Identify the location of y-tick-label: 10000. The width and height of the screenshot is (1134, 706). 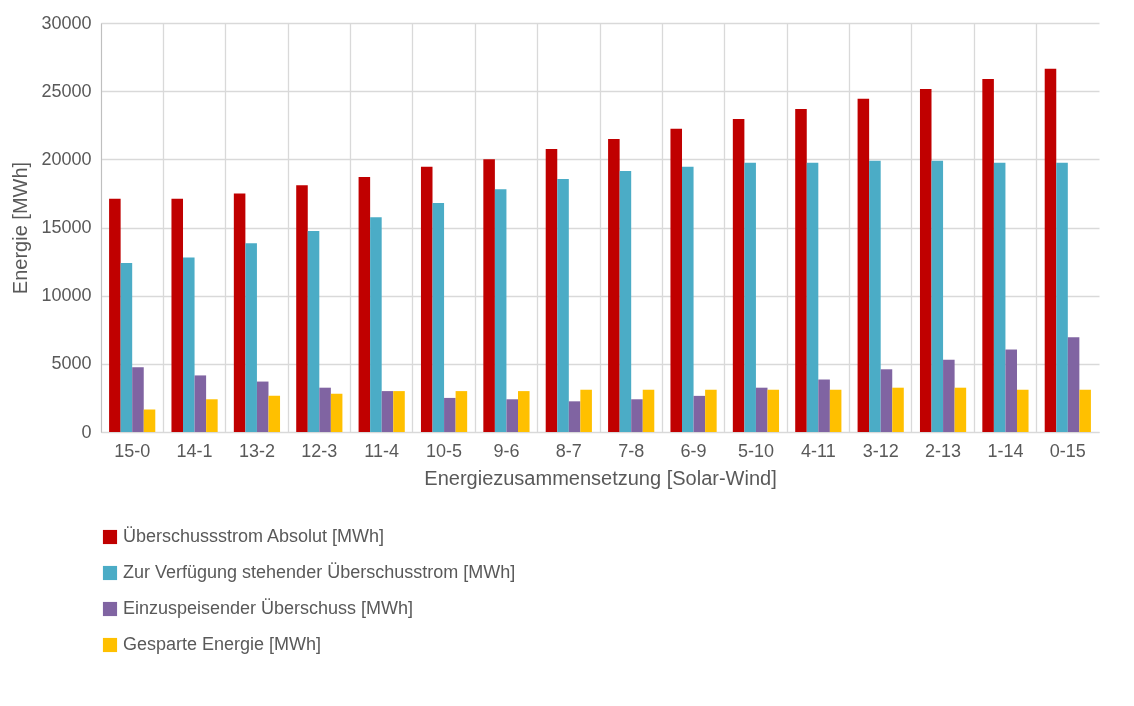
(66, 295).